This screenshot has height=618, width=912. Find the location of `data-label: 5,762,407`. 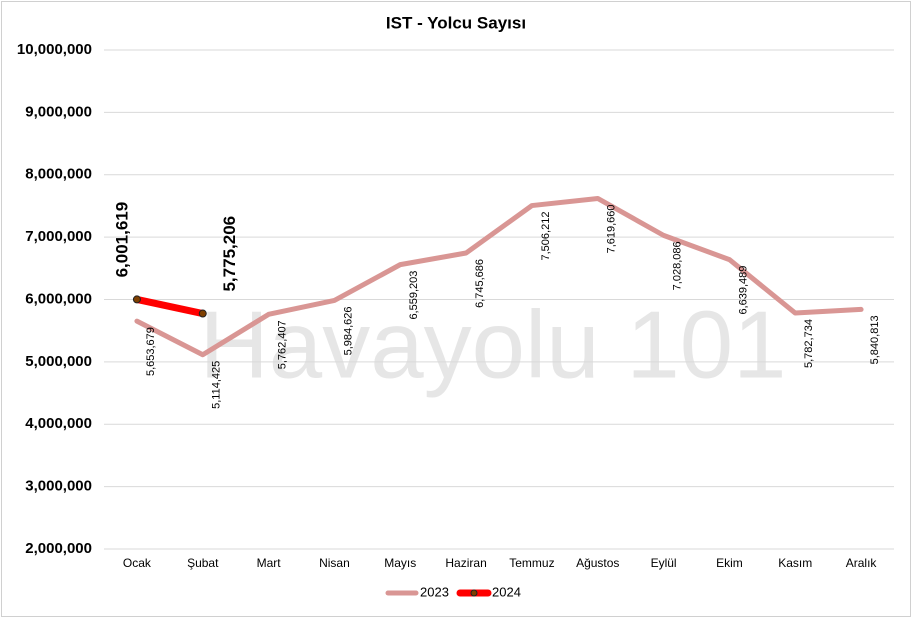

data-label: 5,762,407 is located at coordinates (282, 344).